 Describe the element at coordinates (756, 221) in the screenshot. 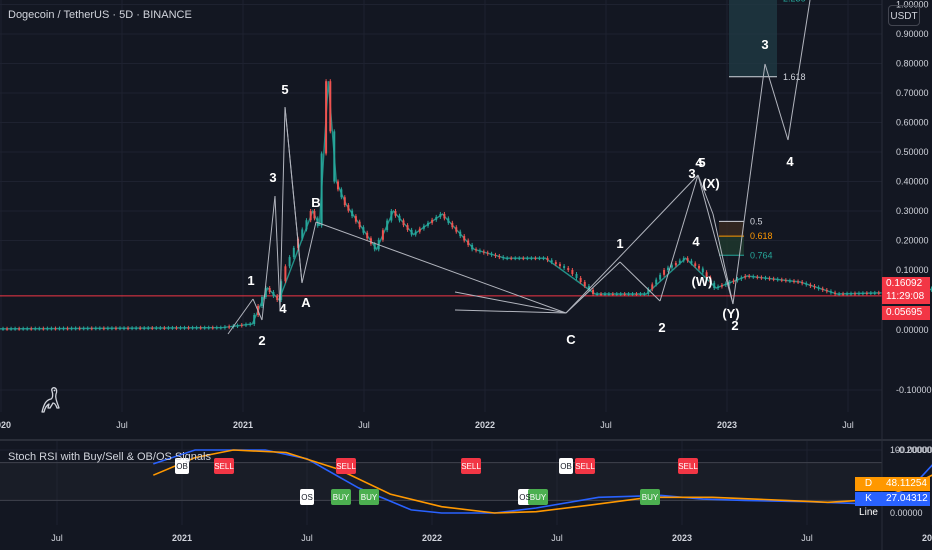

I see `fib-level-label: 0.5` at that location.